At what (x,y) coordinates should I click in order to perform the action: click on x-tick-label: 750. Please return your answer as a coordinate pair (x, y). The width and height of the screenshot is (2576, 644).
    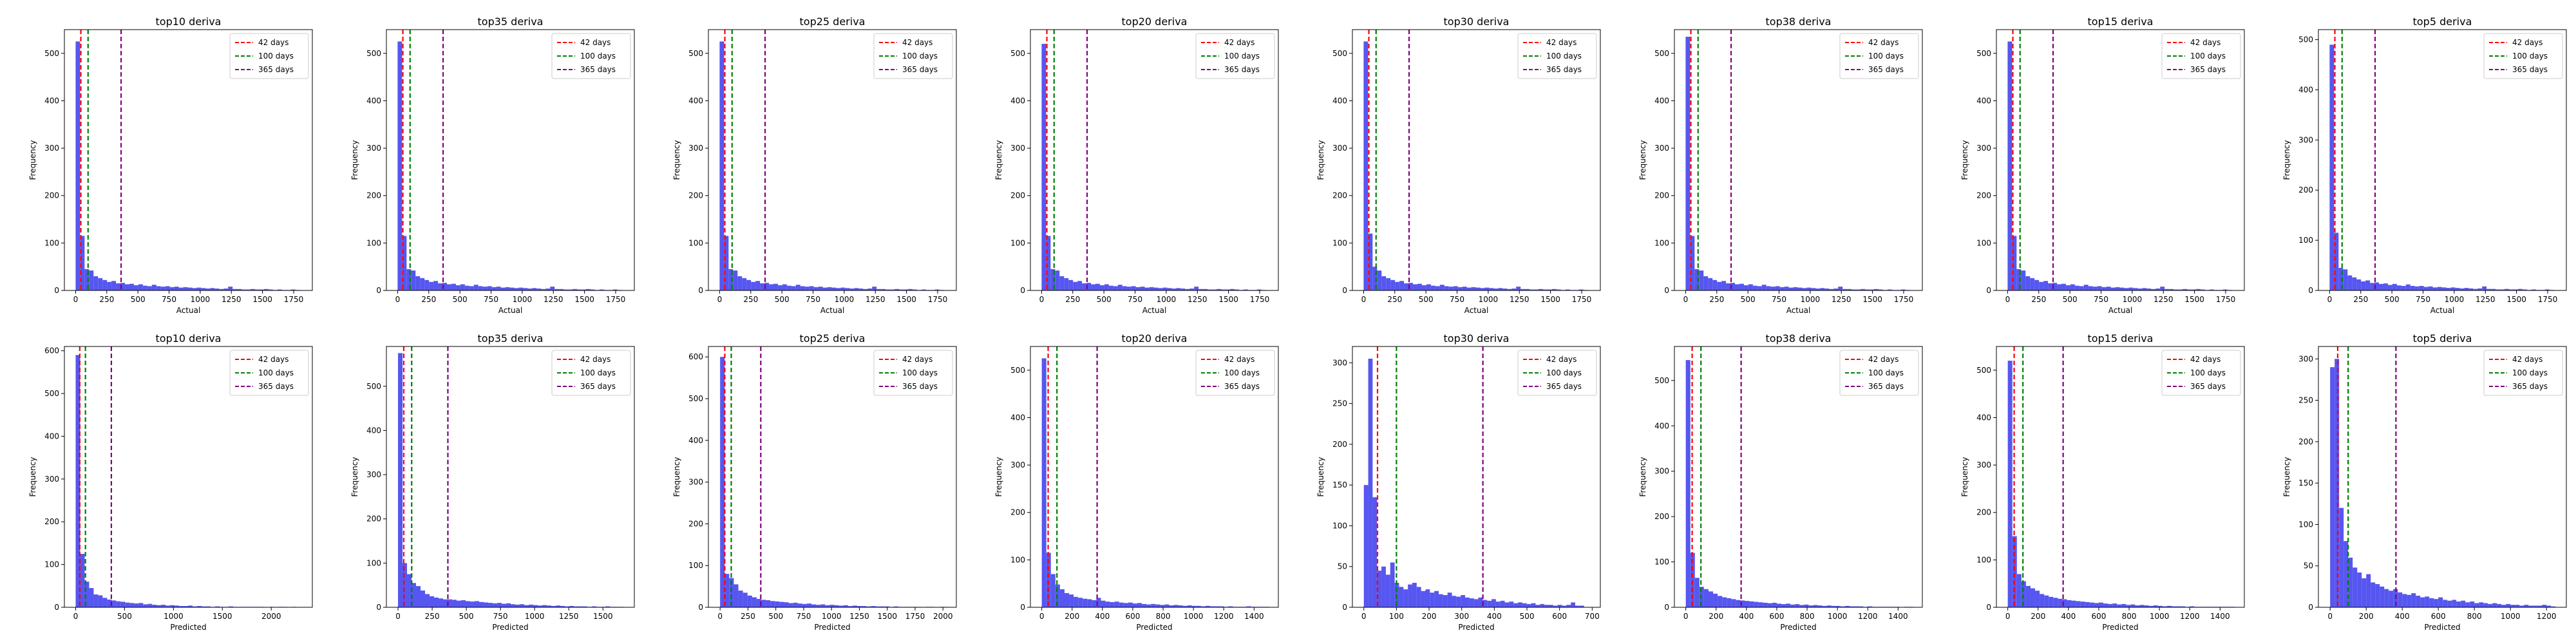
    Looking at the image, I should click on (491, 299).